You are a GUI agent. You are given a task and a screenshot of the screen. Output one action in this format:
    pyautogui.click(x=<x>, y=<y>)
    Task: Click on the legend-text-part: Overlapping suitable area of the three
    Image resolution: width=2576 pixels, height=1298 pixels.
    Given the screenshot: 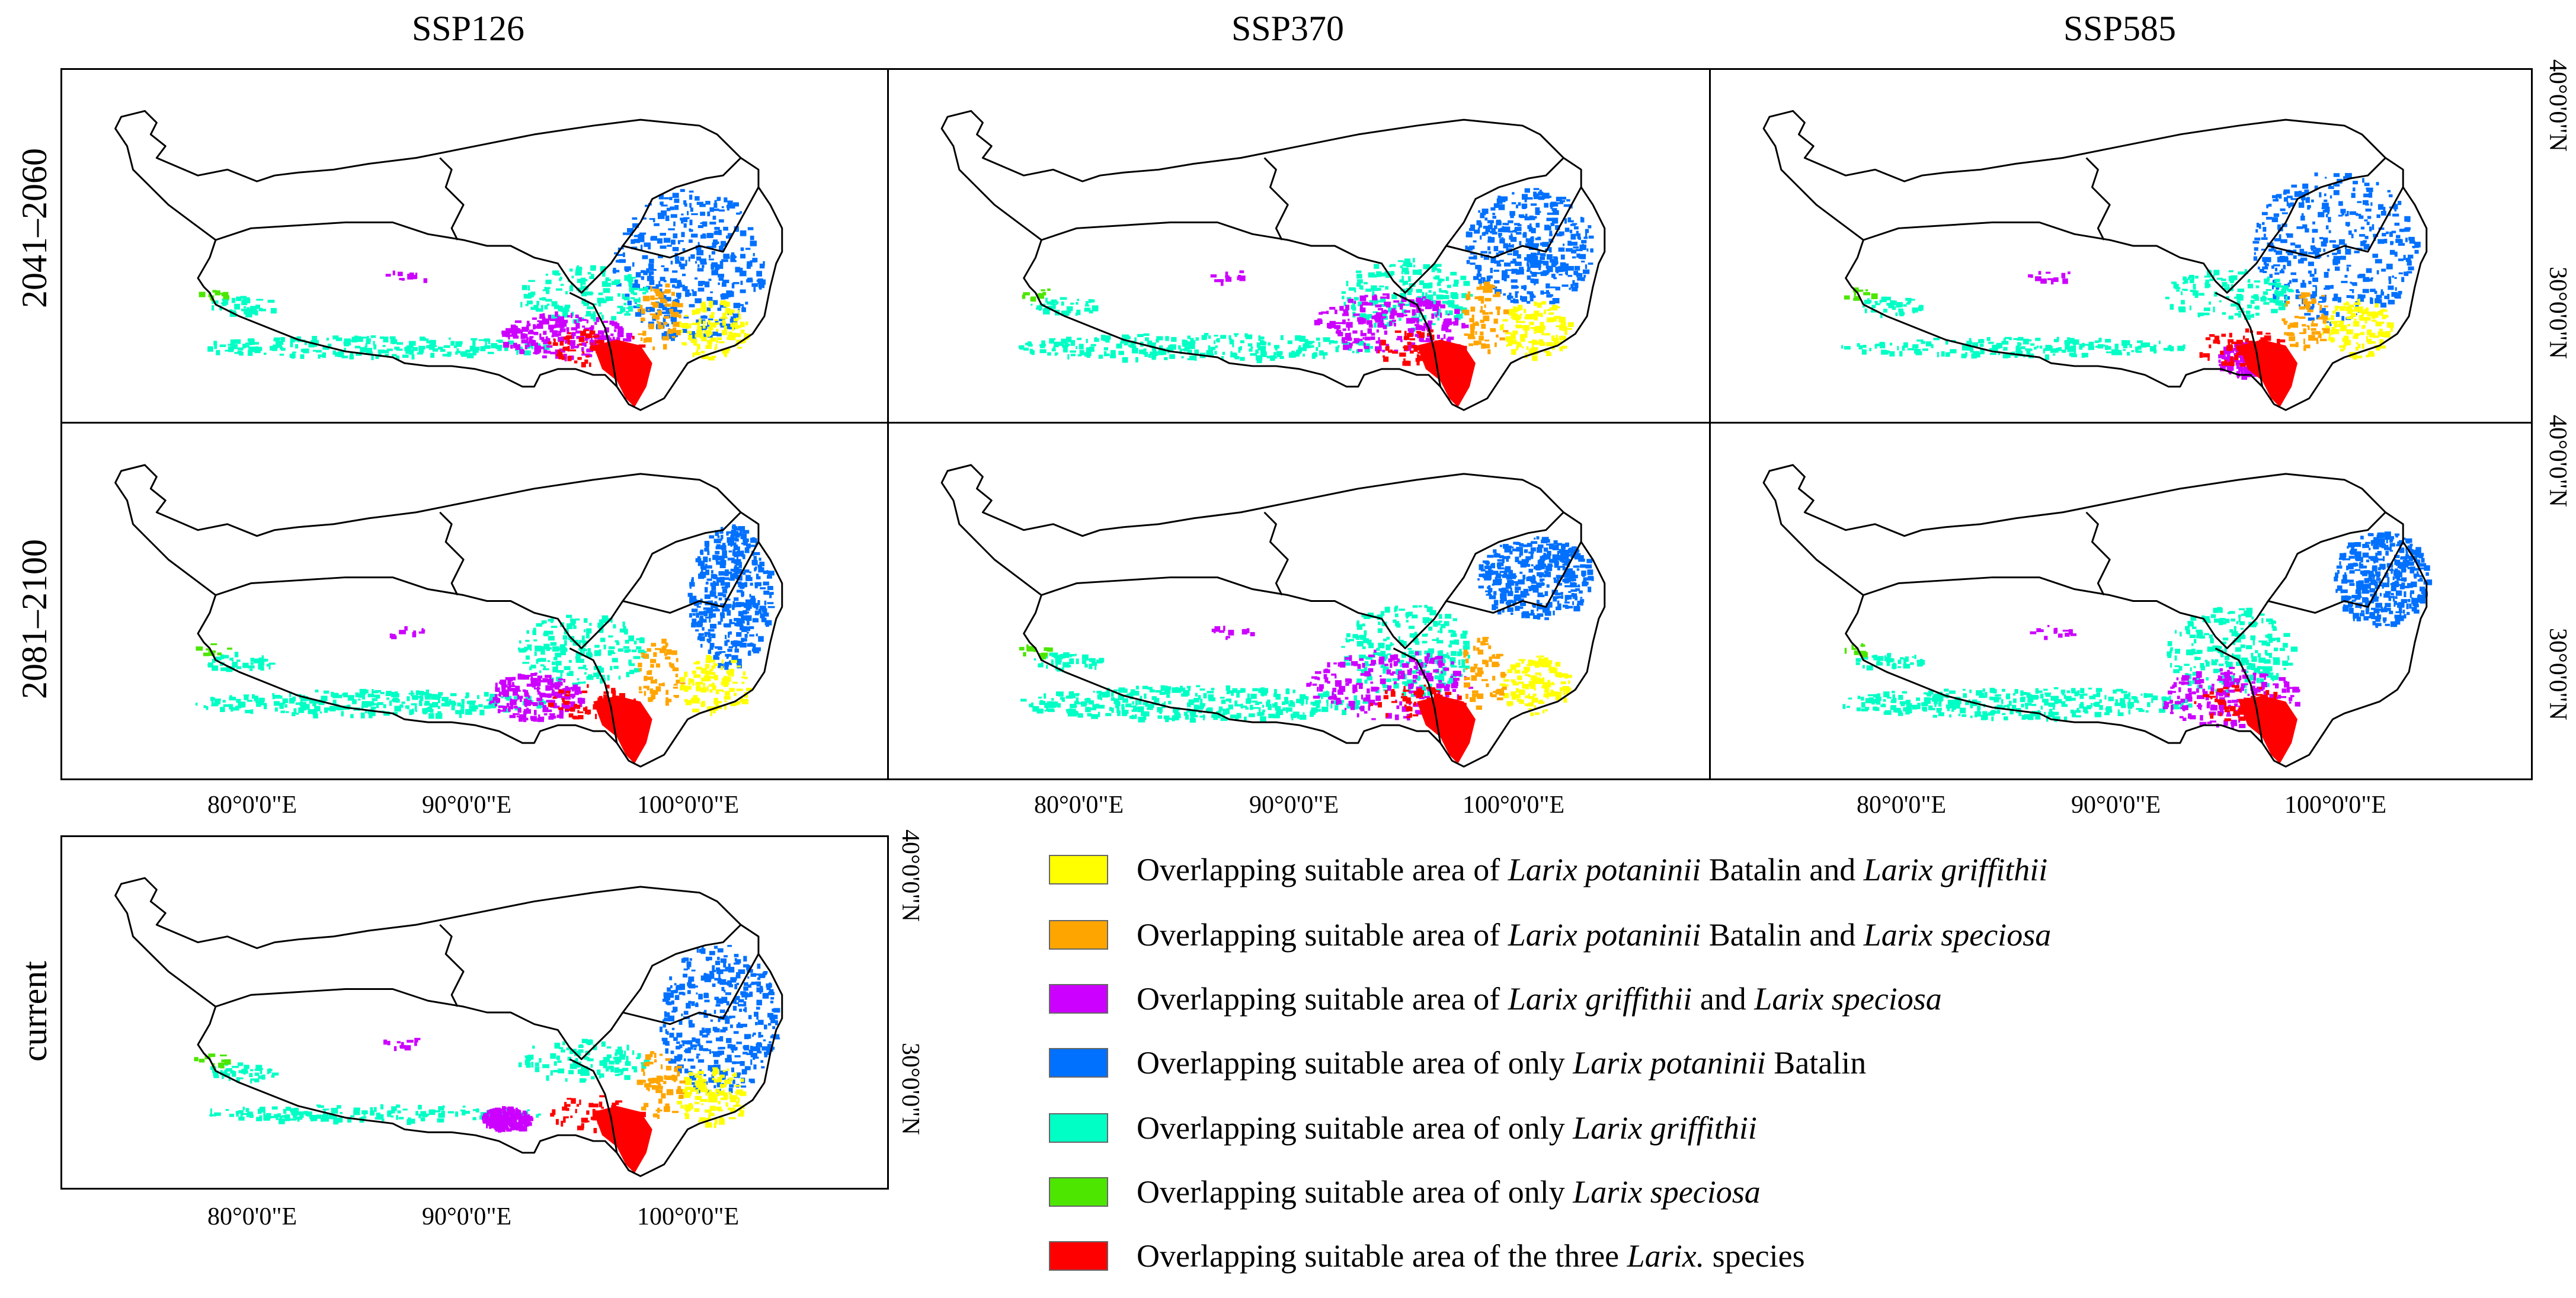 What is the action you would take?
    pyautogui.click(x=1382, y=1256)
    